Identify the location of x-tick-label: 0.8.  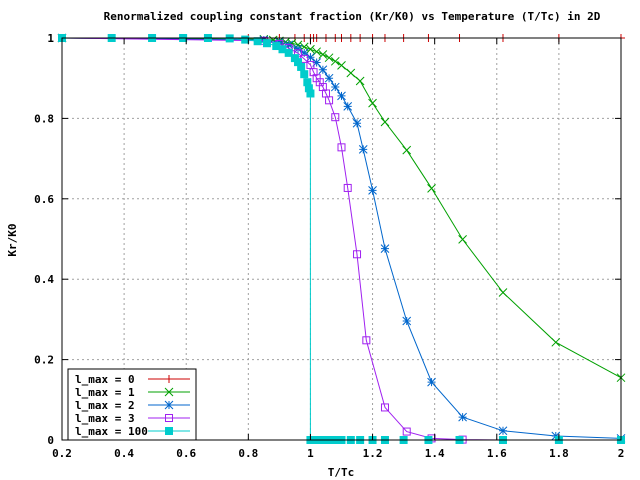
(248, 453).